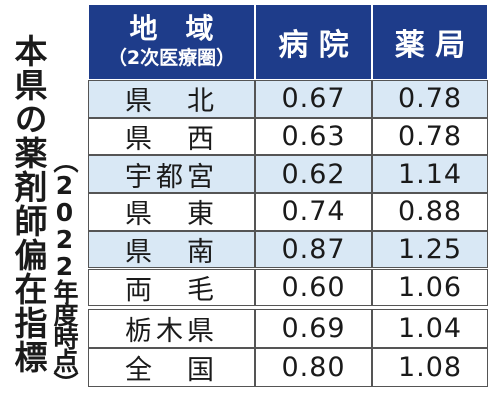 Image resolution: width=491 pixels, height=400 pixels. What do you see at coordinates (313, 329) in the screenshot?
I see `cell-hospital: 0.69` at bounding box center [313, 329].